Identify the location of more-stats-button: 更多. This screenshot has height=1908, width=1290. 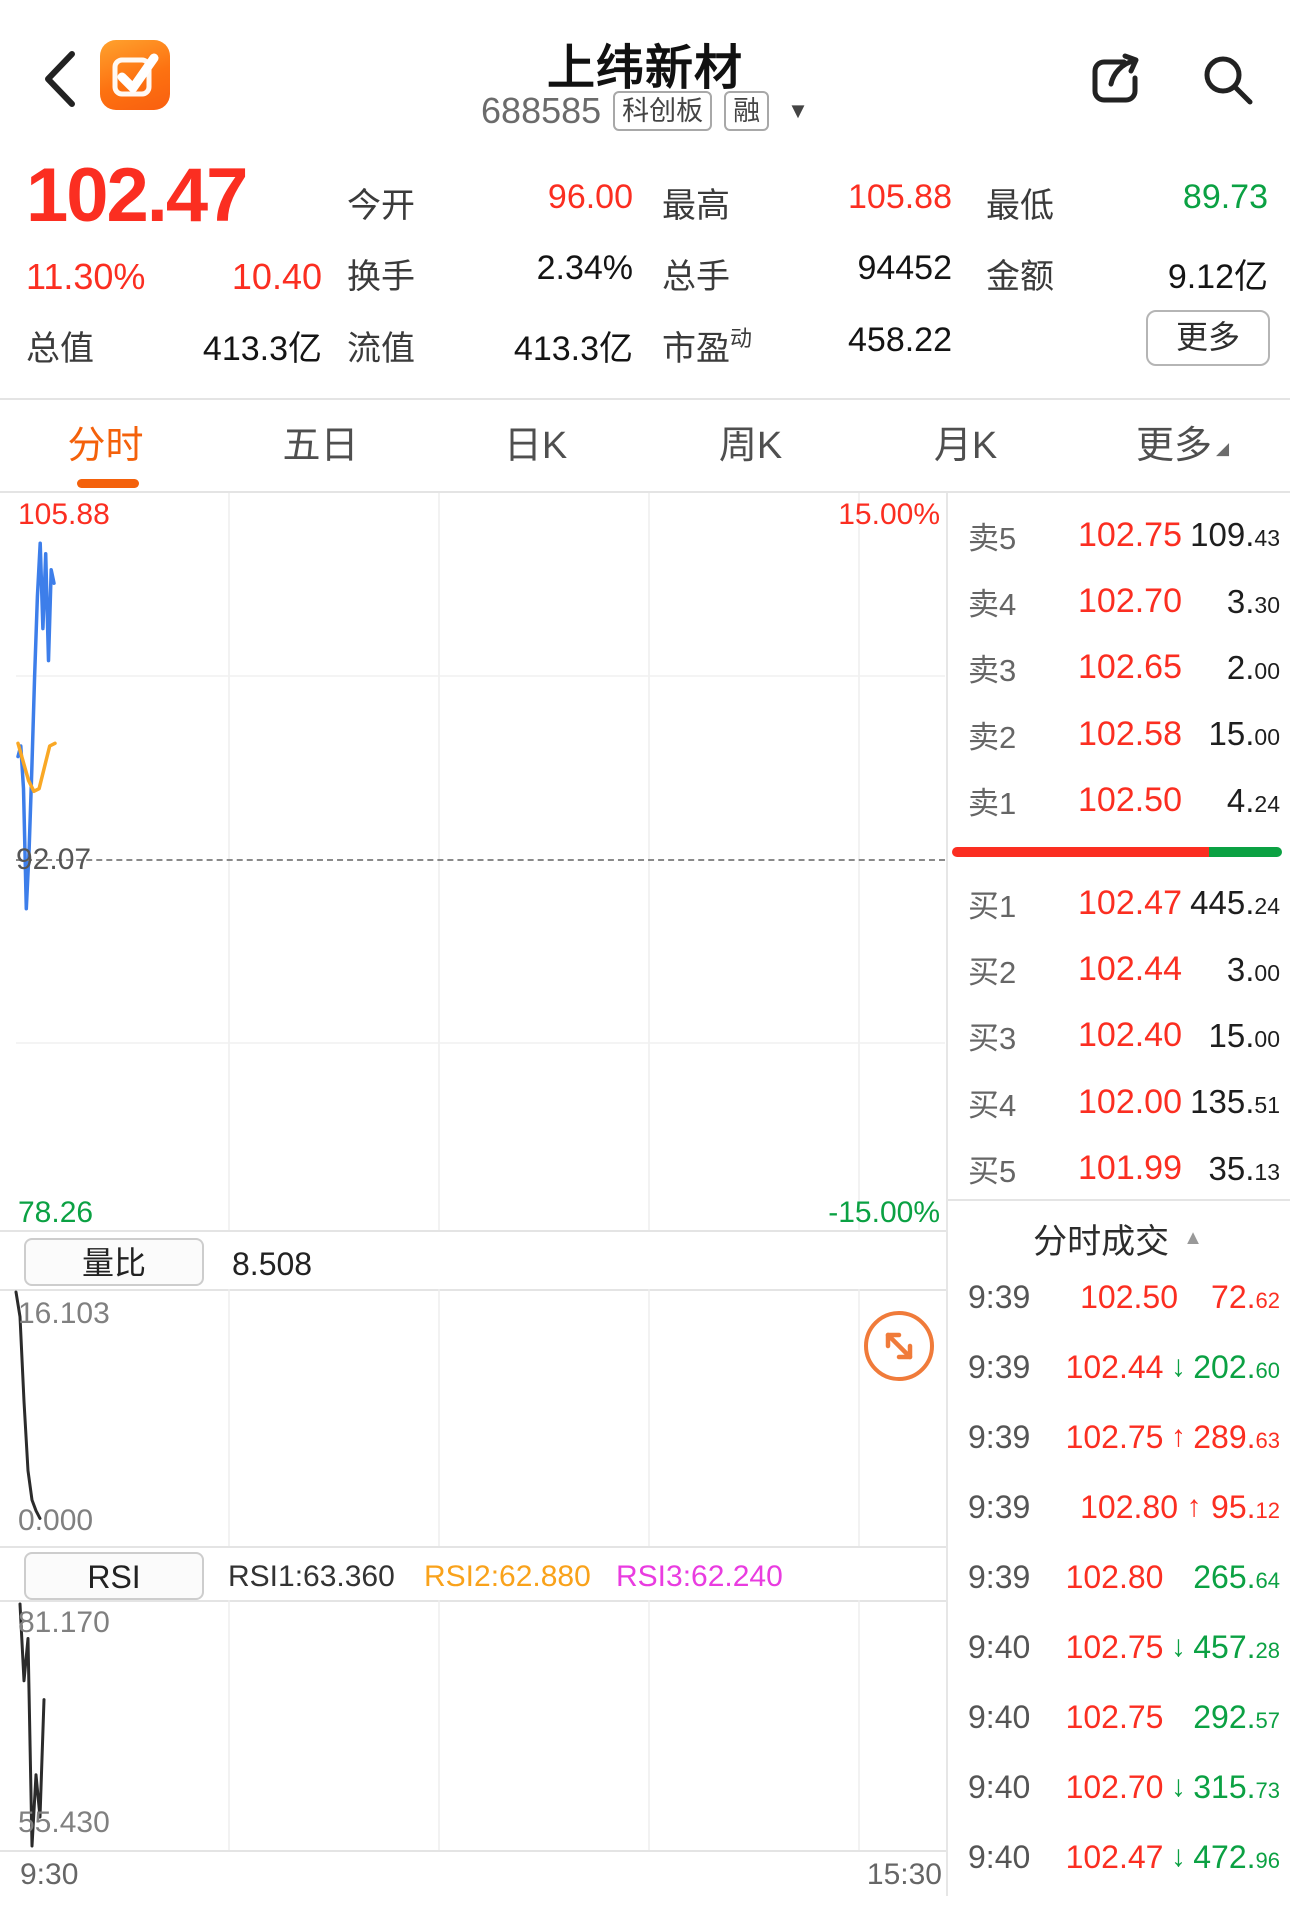
(1208, 338).